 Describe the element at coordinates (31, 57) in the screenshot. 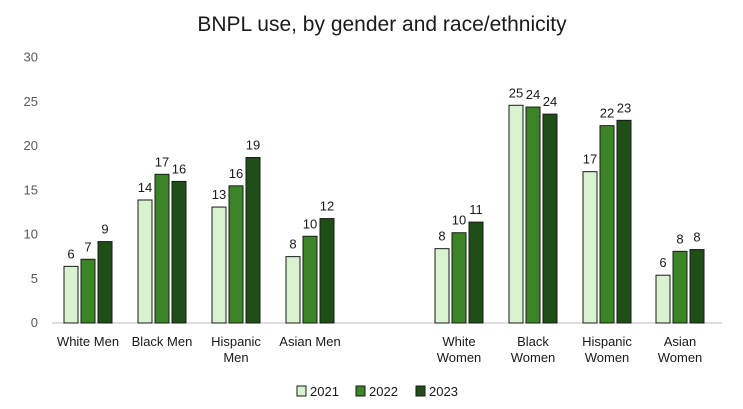

I see `y-tick-label: 30` at that location.